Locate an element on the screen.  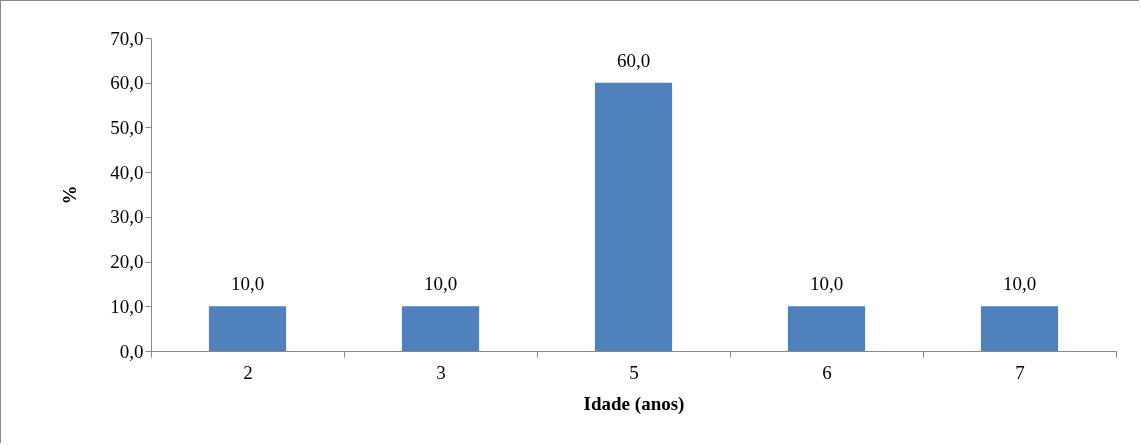
y-tick-label: 40,0 is located at coordinates (127, 172).